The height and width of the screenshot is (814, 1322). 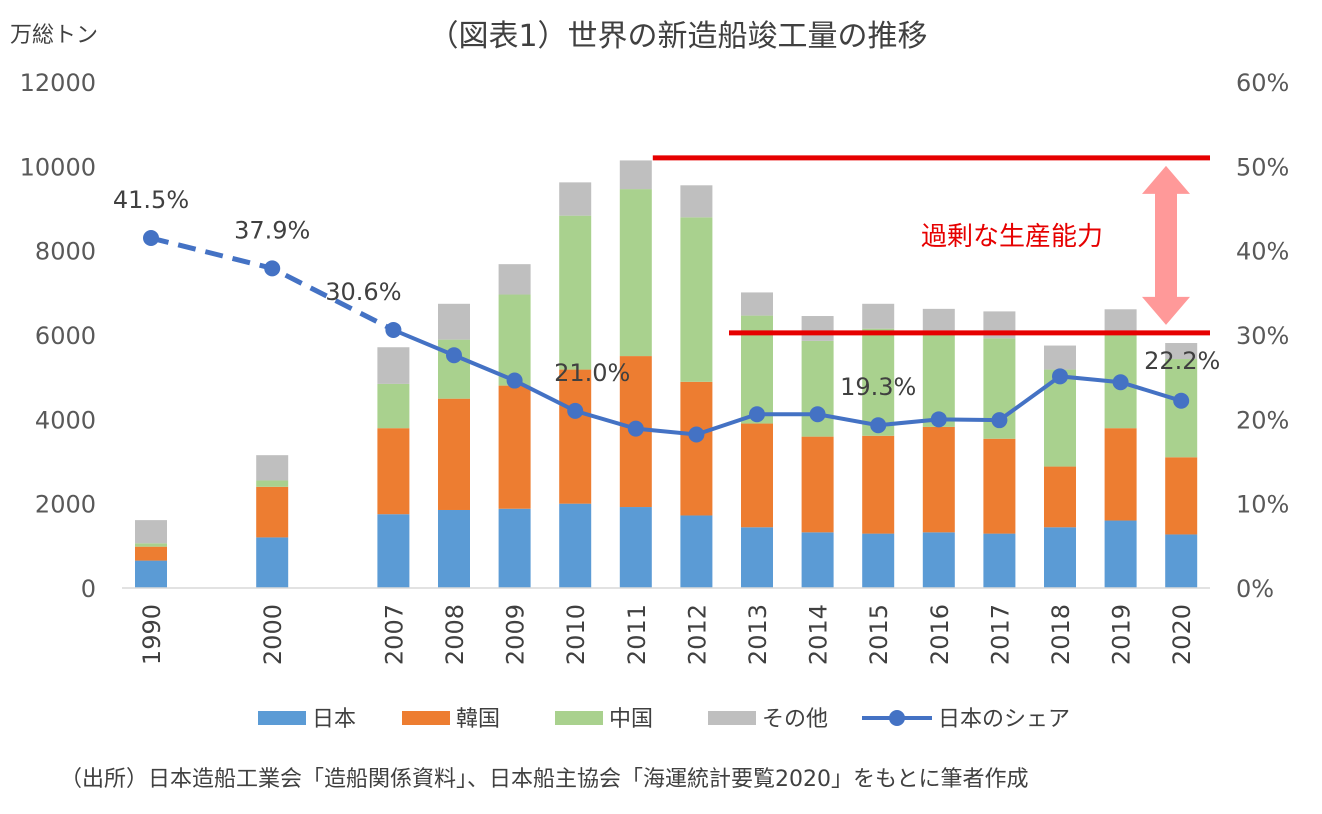 What do you see at coordinates (787, 382) in the screenshot?
I see `share-line-solid` at bounding box center [787, 382].